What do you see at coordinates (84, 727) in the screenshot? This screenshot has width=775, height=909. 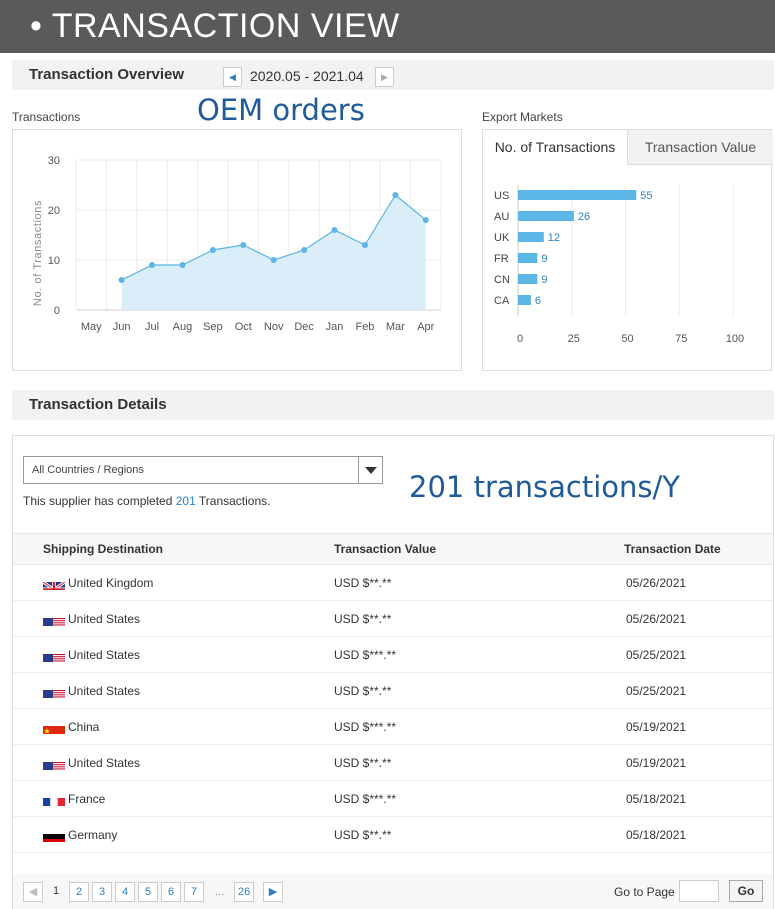 I see `country-name: China` at bounding box center [84, 727].